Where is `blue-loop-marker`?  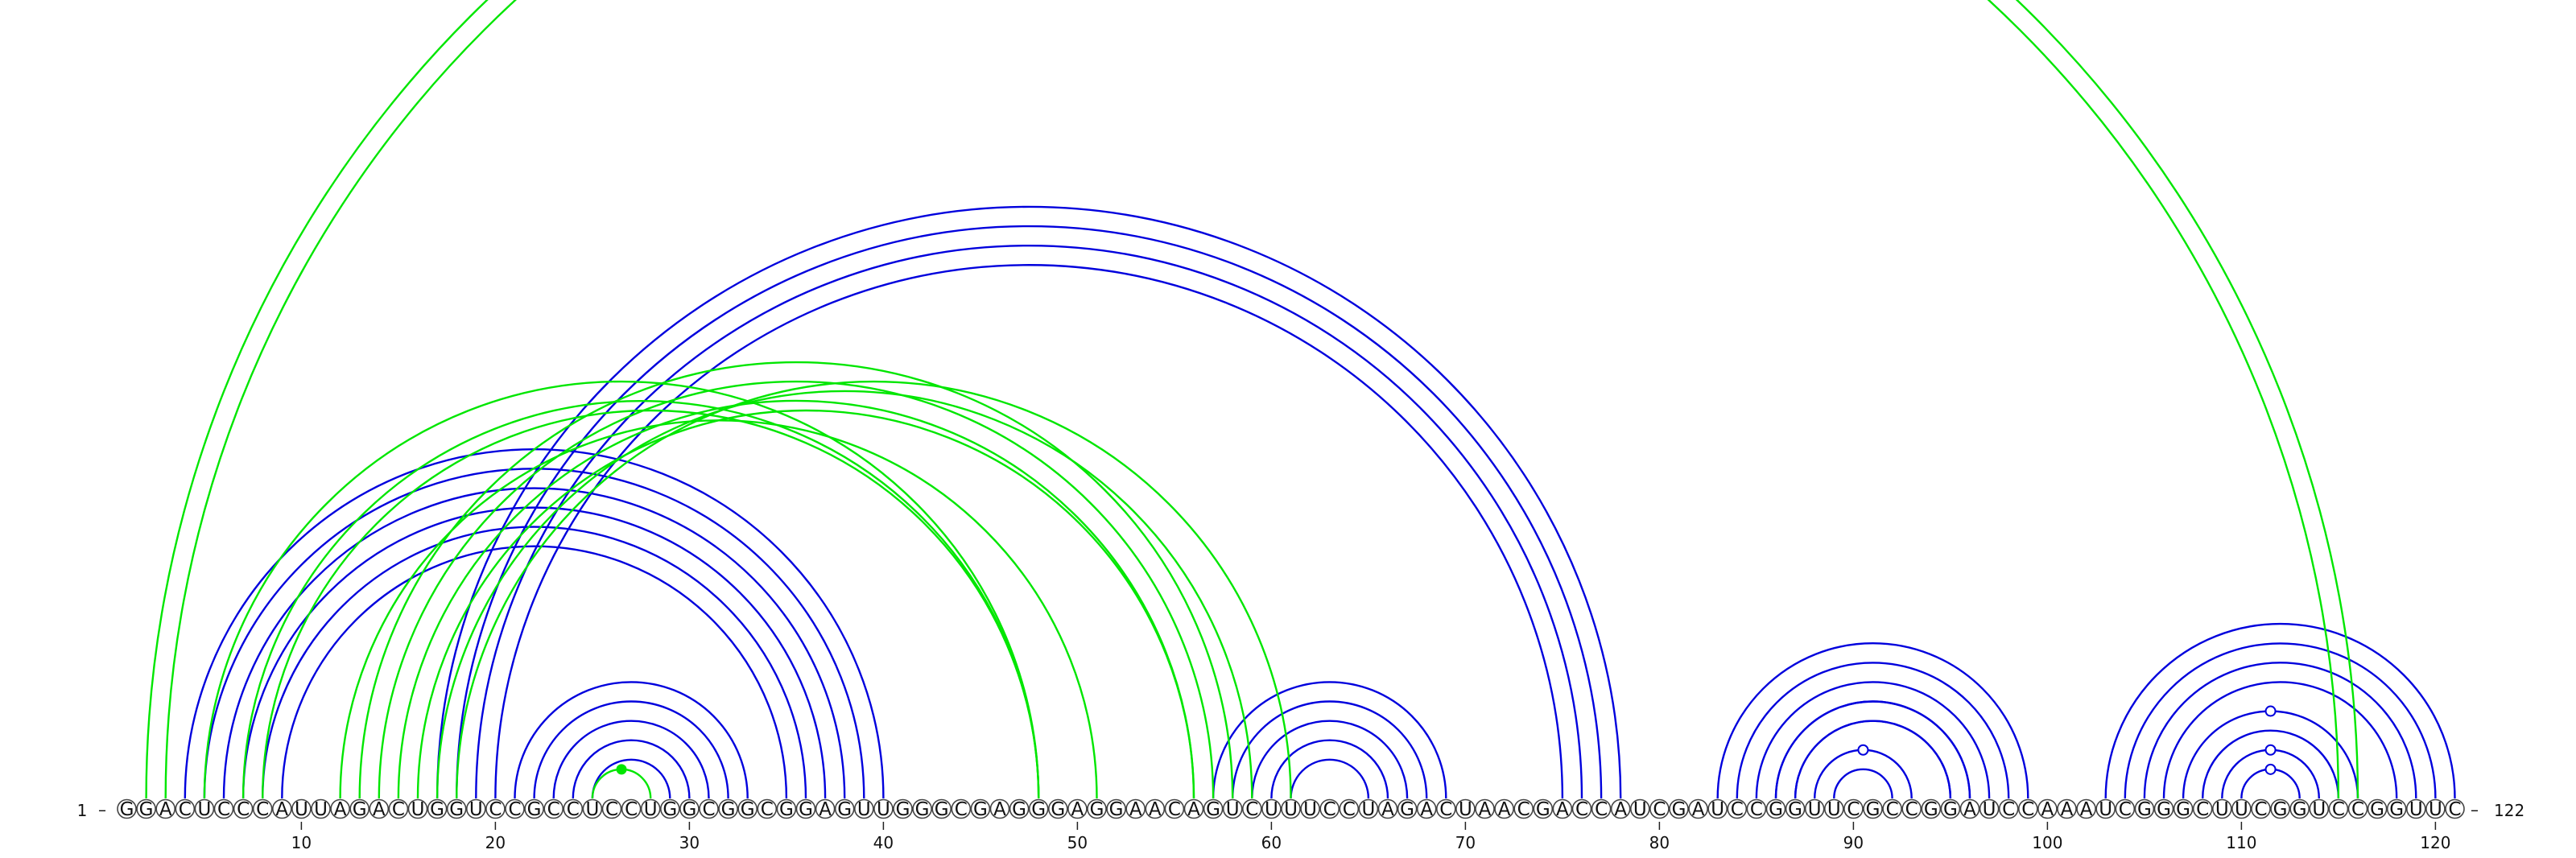 blue-loop-marker is located at coordinates (2270, 750).